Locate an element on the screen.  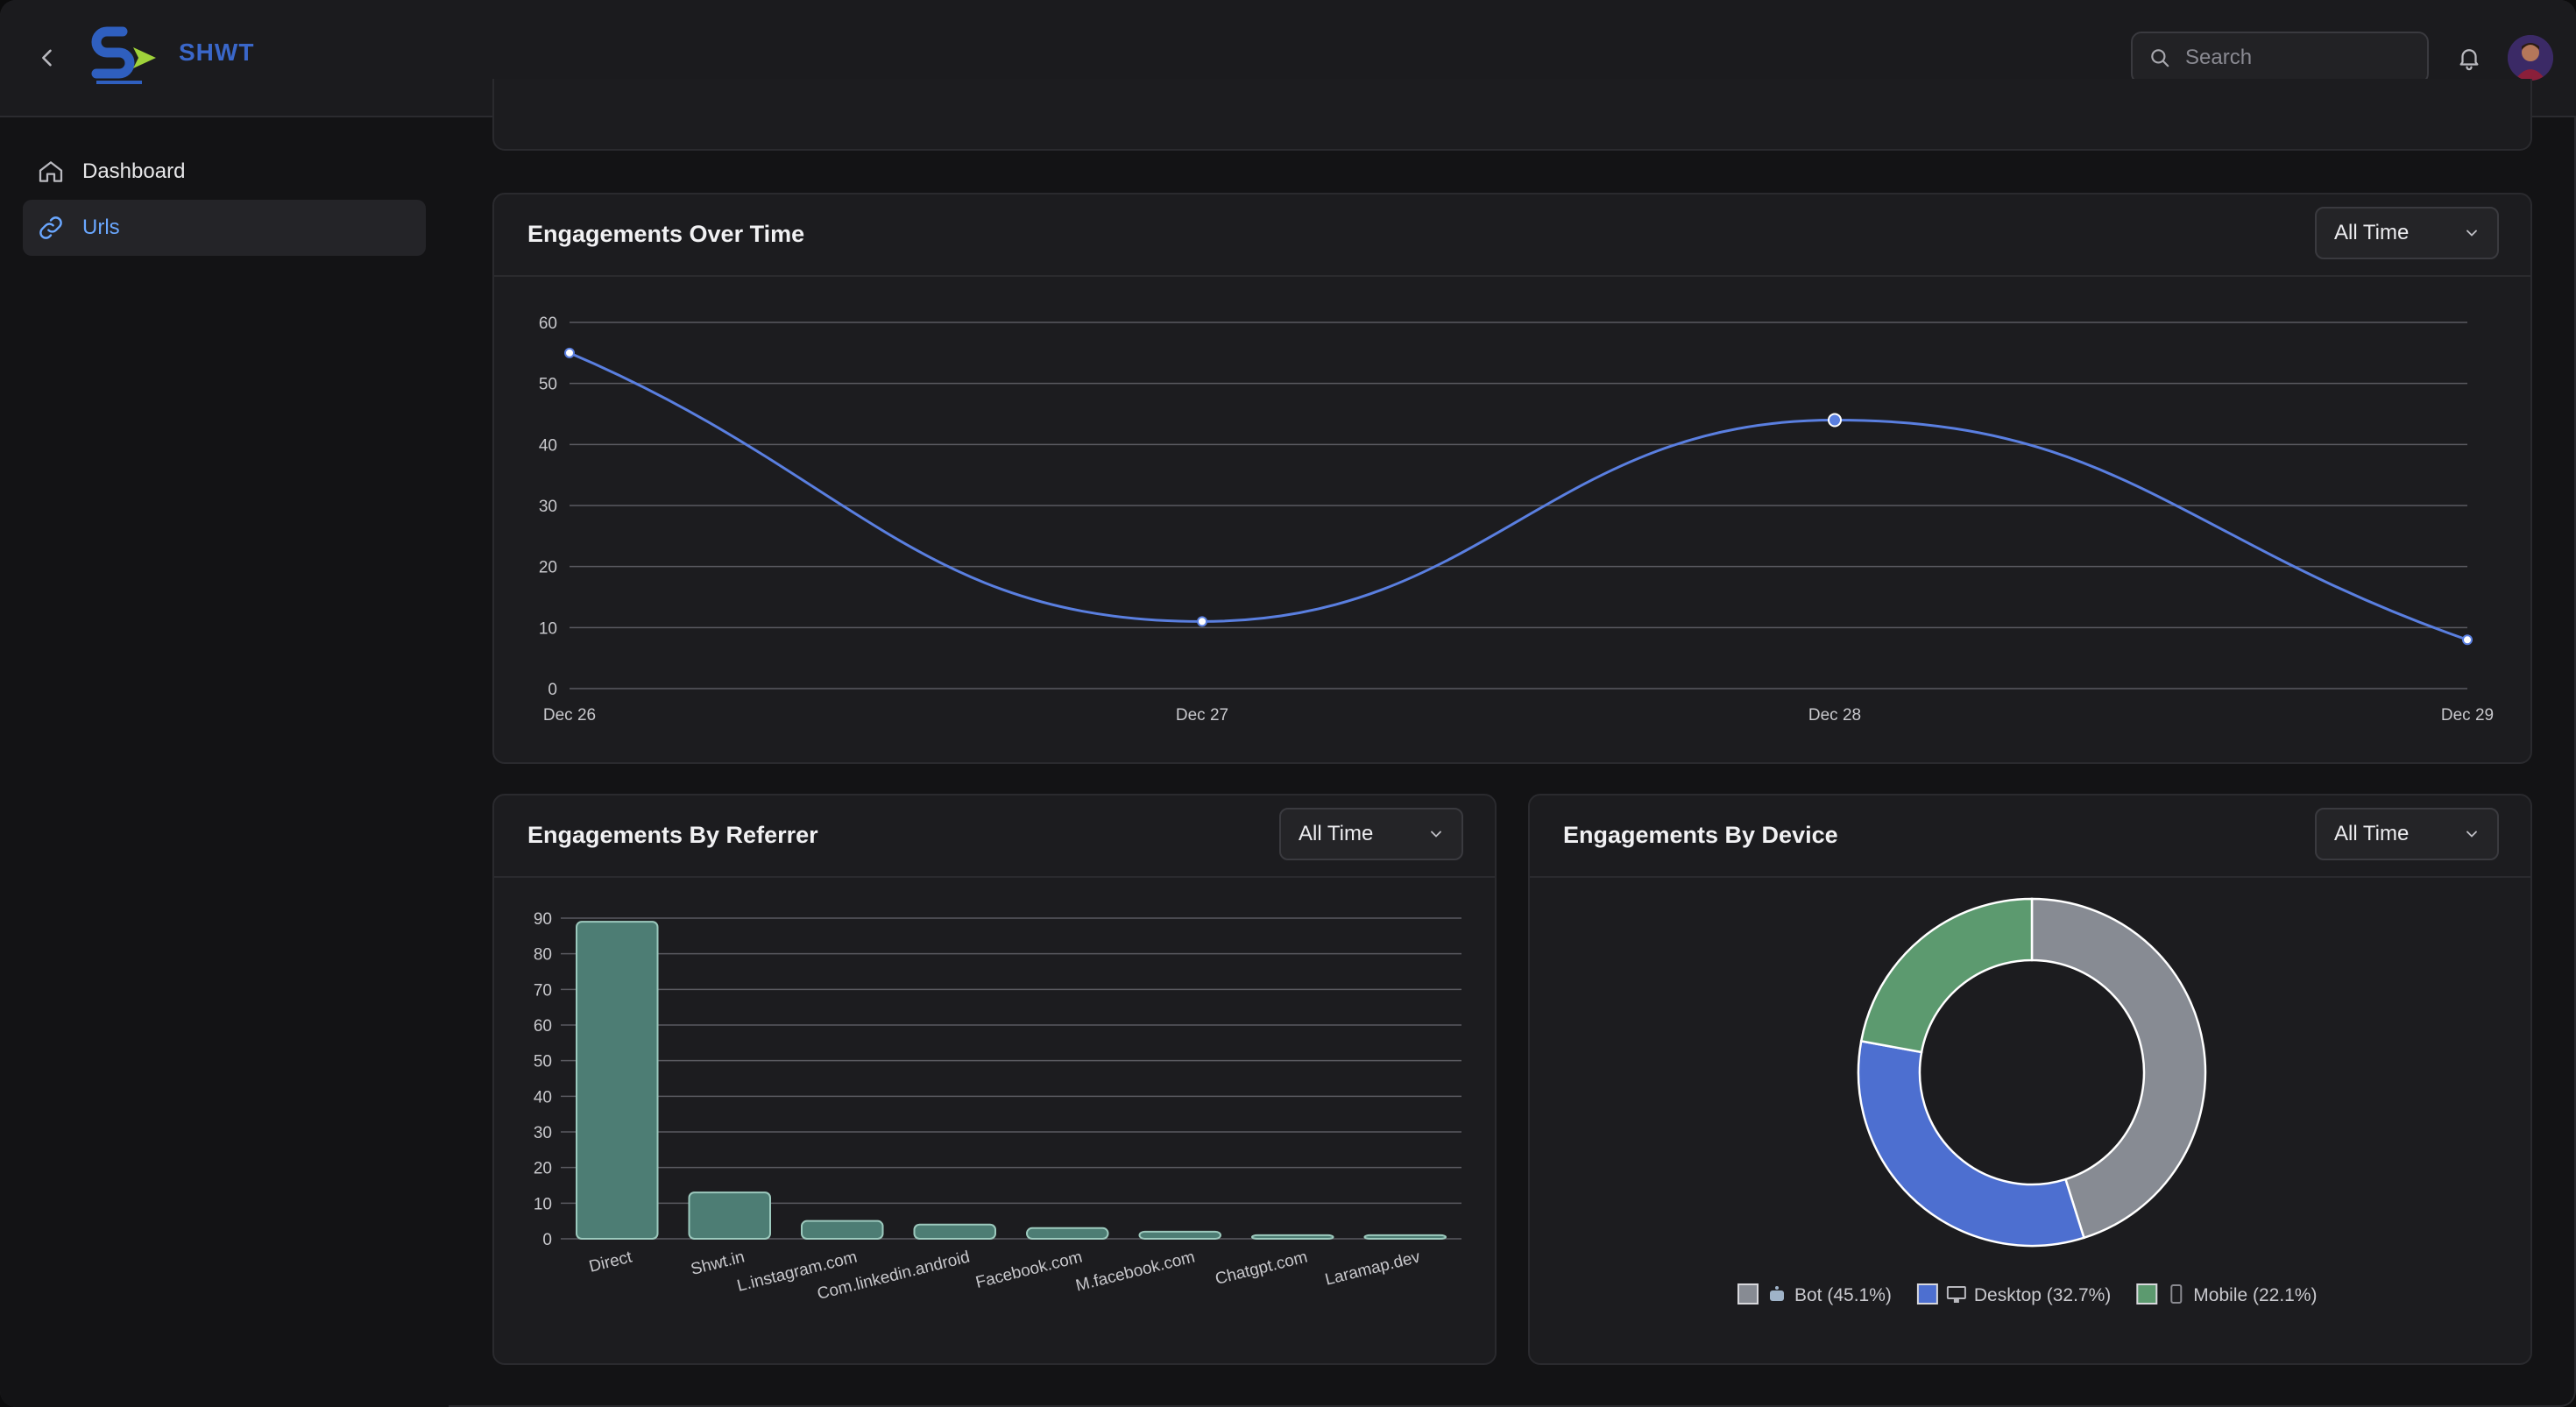
user-avatar is located at coordinates (2530, 58).